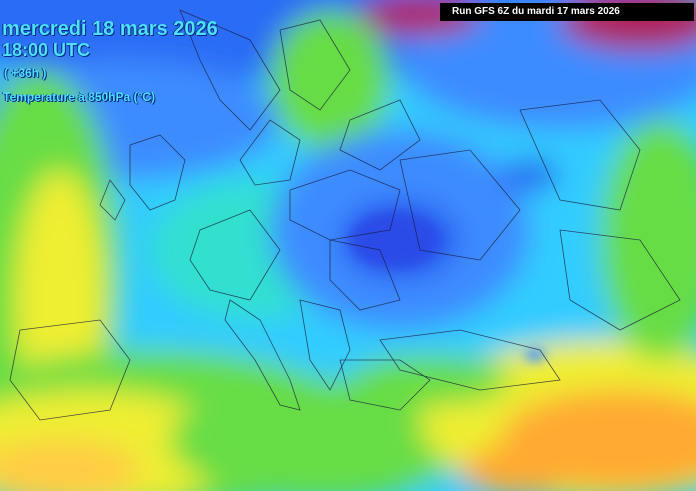  What do you see at coordinates (46, 50) in the screenshot?
I see `forecast-time: 18:00 UTC` at bounding box center [46, 50].